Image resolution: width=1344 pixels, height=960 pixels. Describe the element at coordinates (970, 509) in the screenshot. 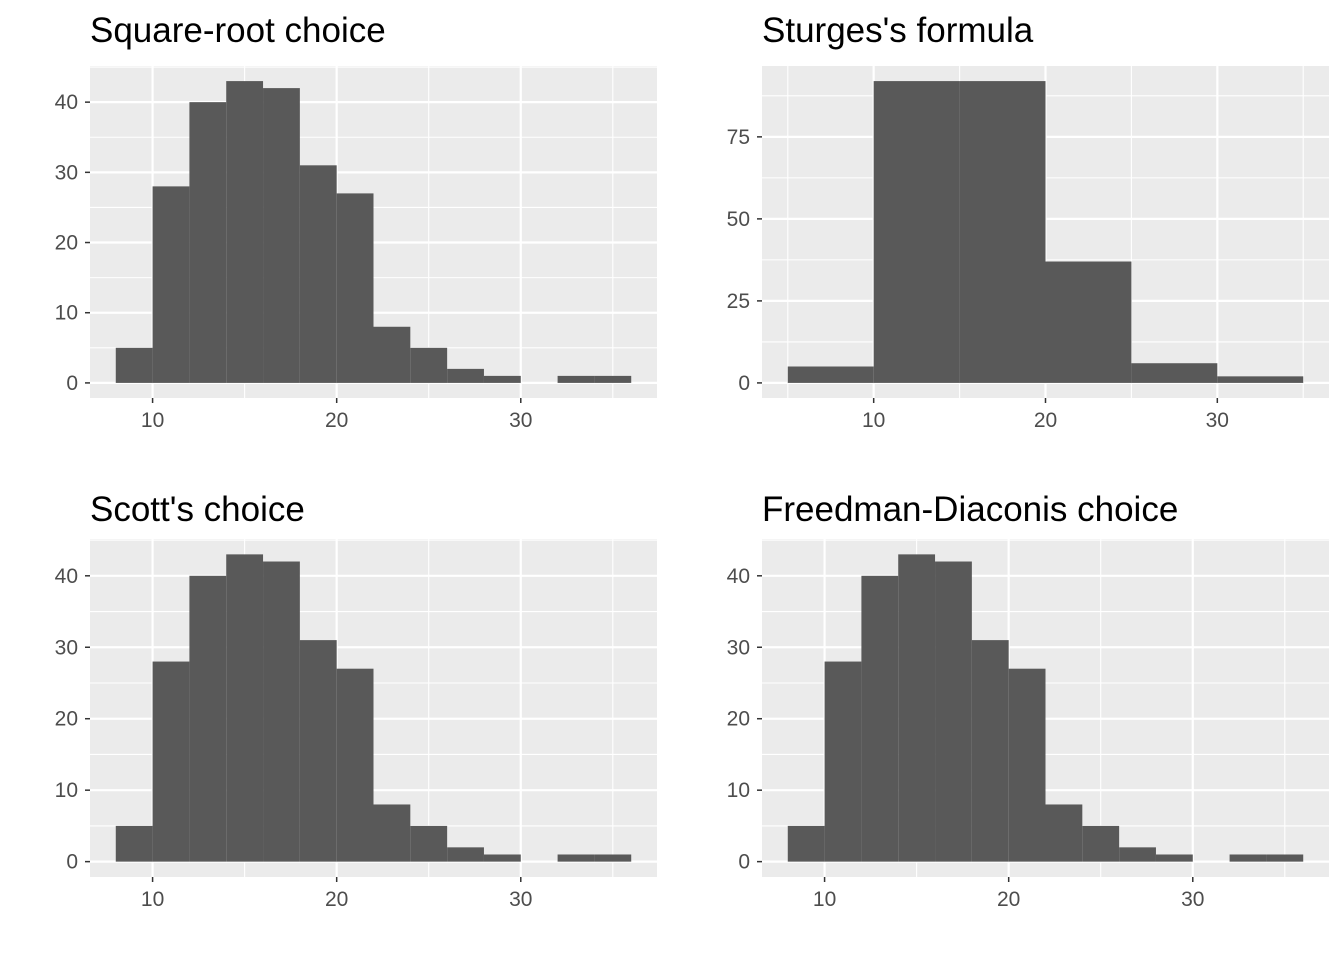

I see `chart-title: Freedman-Diaconis choice` at that location.